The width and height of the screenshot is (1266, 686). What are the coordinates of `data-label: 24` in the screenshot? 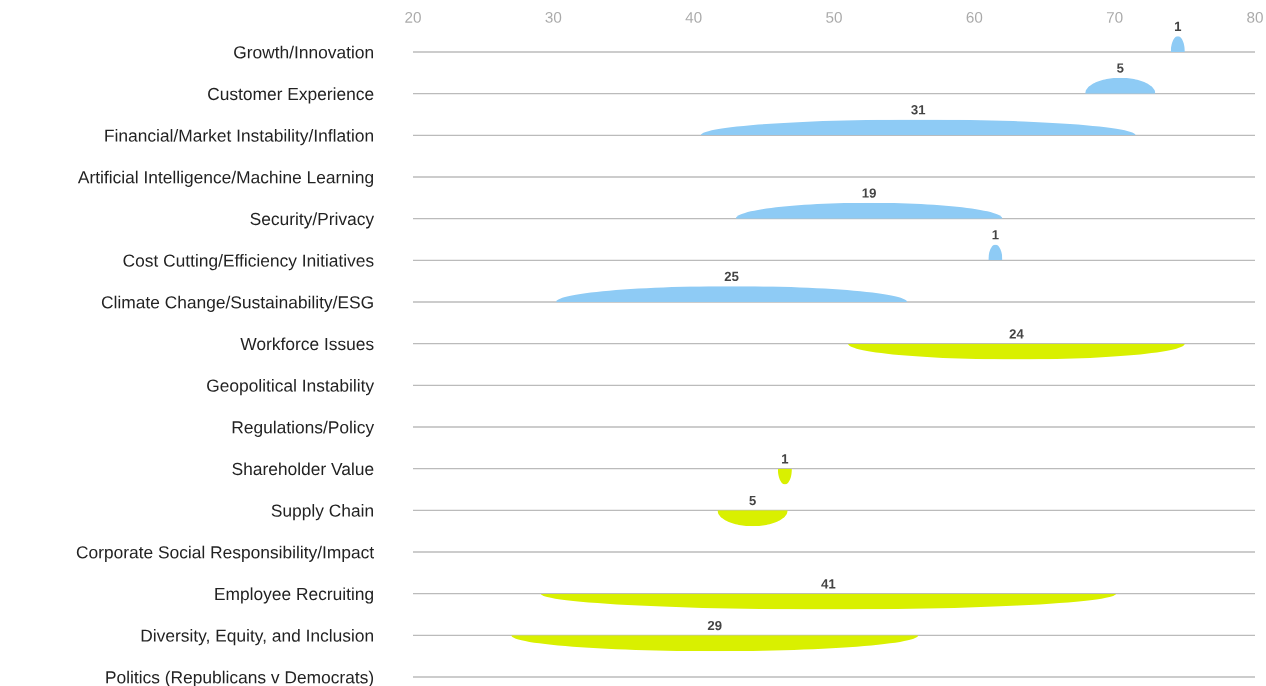 It's located at (1016, 334).